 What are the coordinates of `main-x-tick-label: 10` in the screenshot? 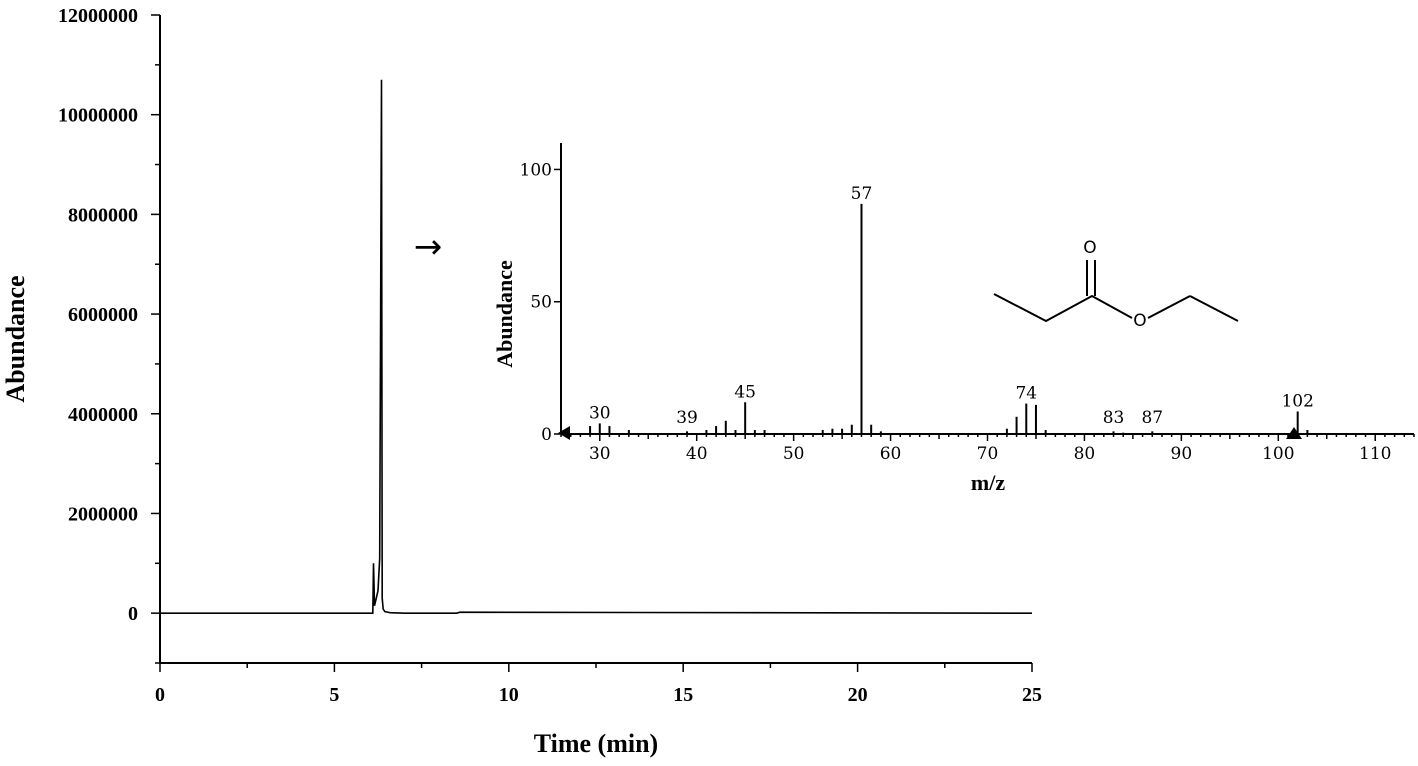 It's located at (509, 695).